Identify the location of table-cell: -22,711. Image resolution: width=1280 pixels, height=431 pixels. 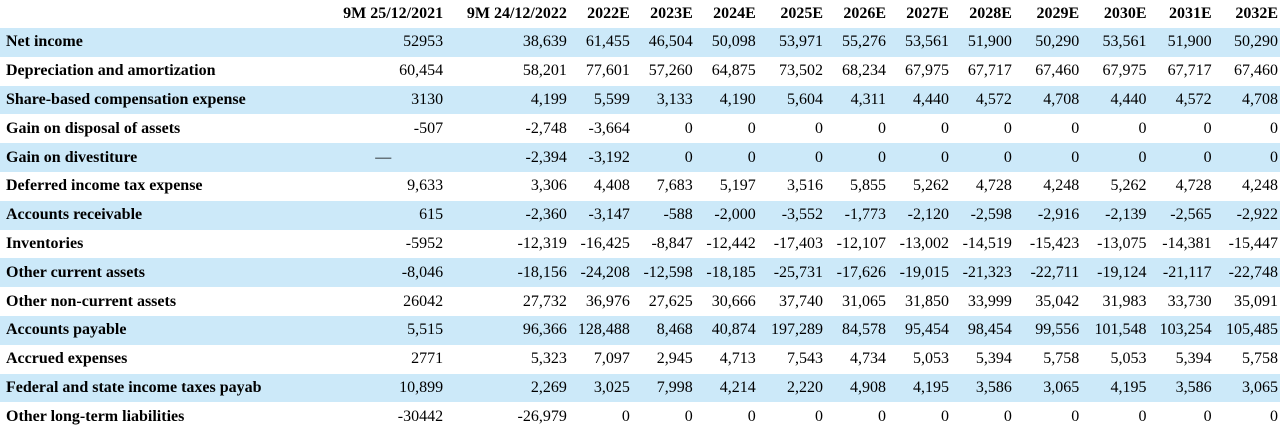
(1047, 273).